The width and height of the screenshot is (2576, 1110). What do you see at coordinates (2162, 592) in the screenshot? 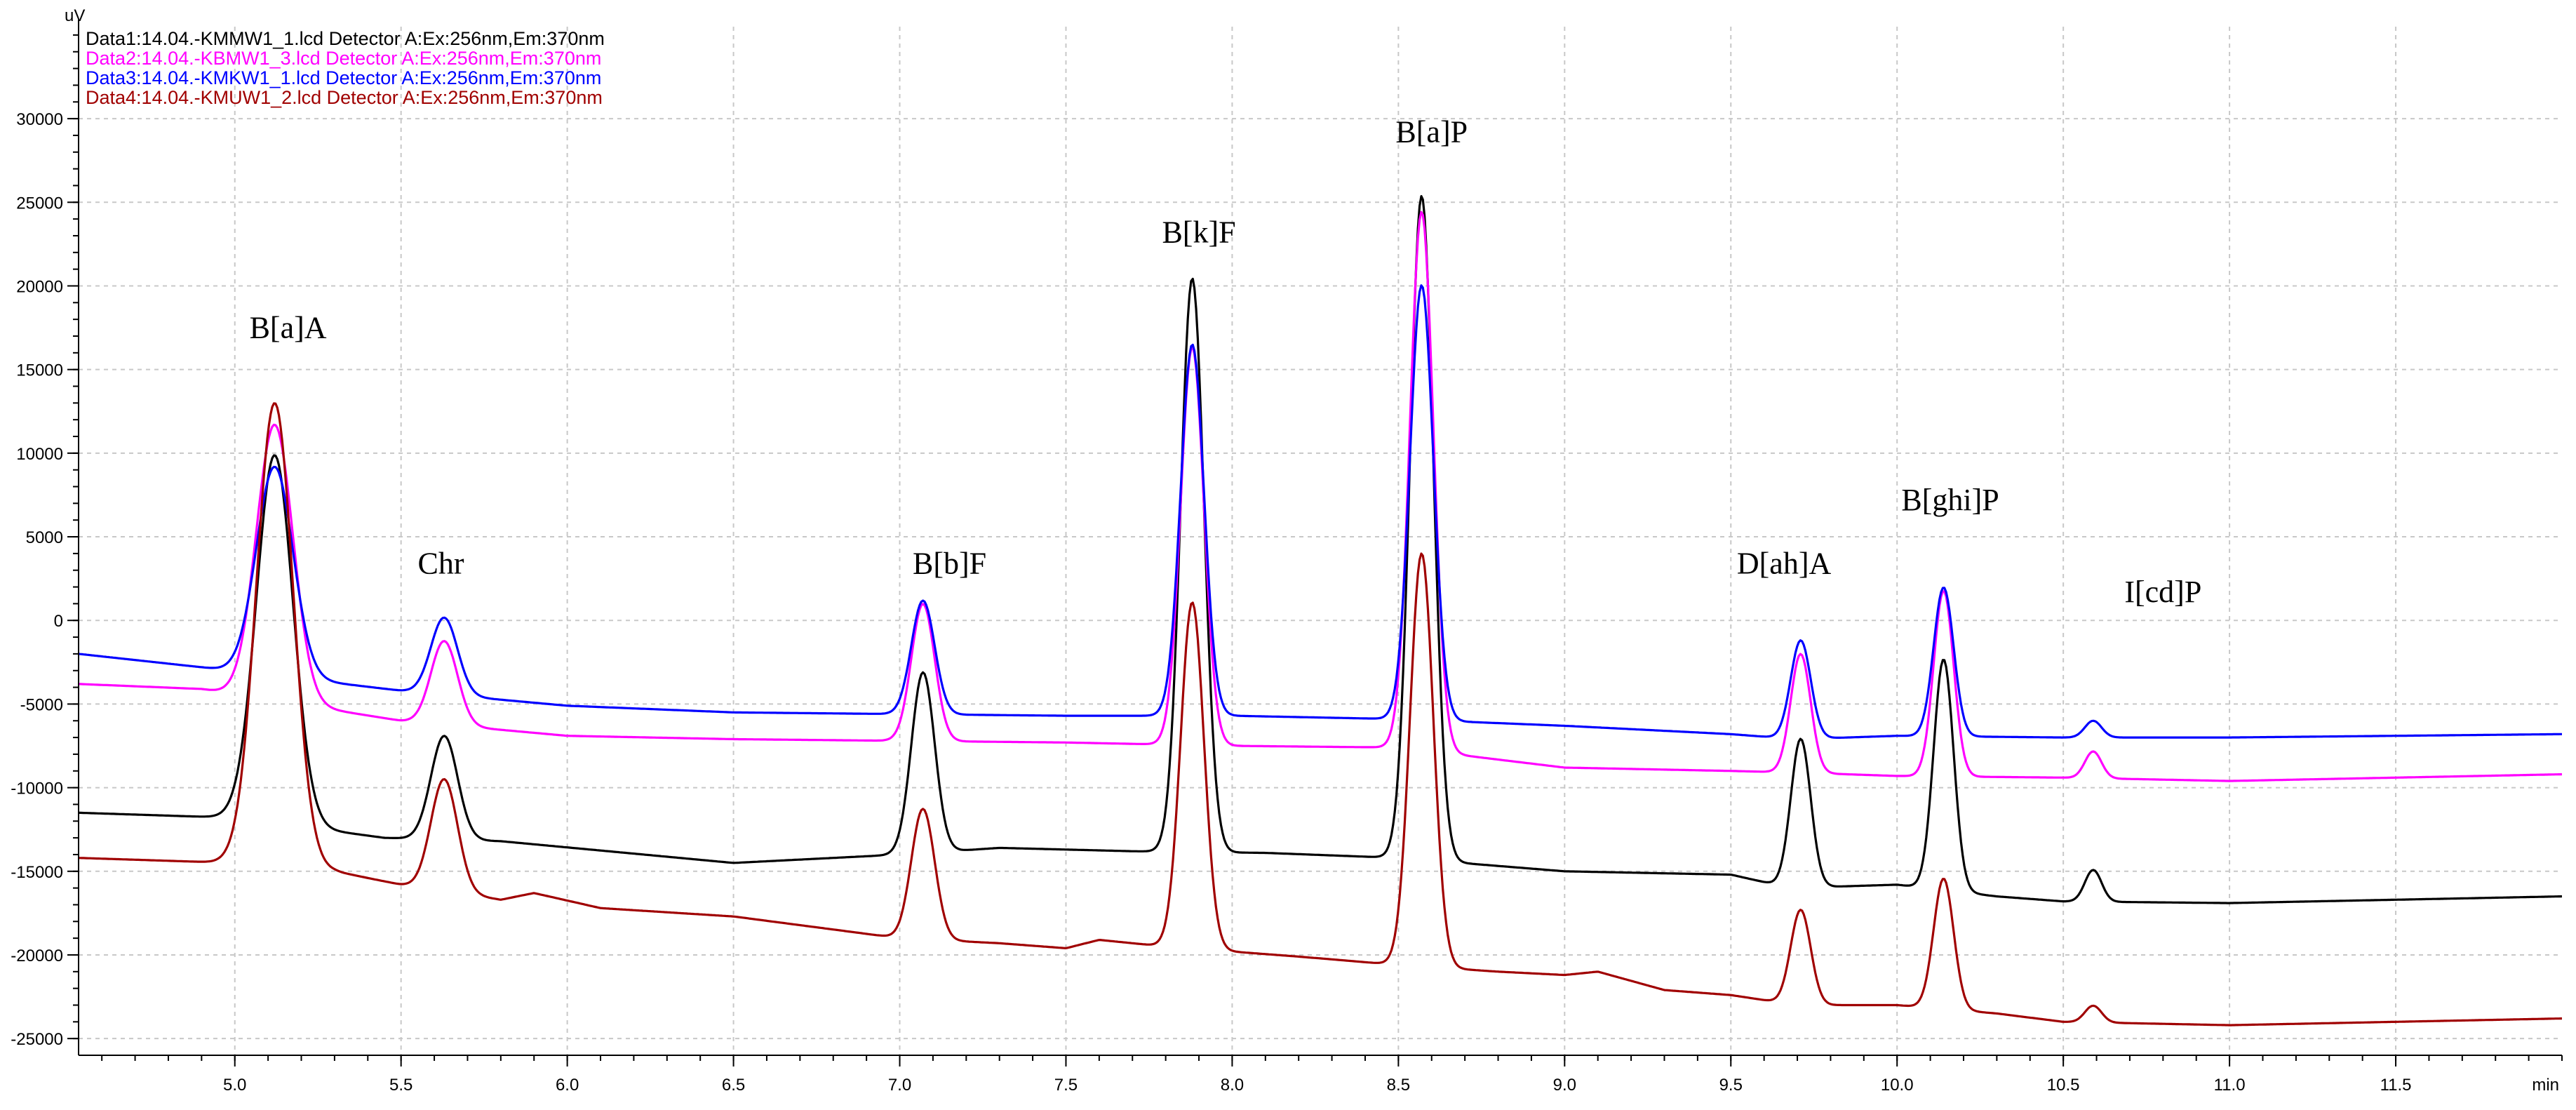
I see `peak-label: I[cd]P` at bounding box center [2162, 592].